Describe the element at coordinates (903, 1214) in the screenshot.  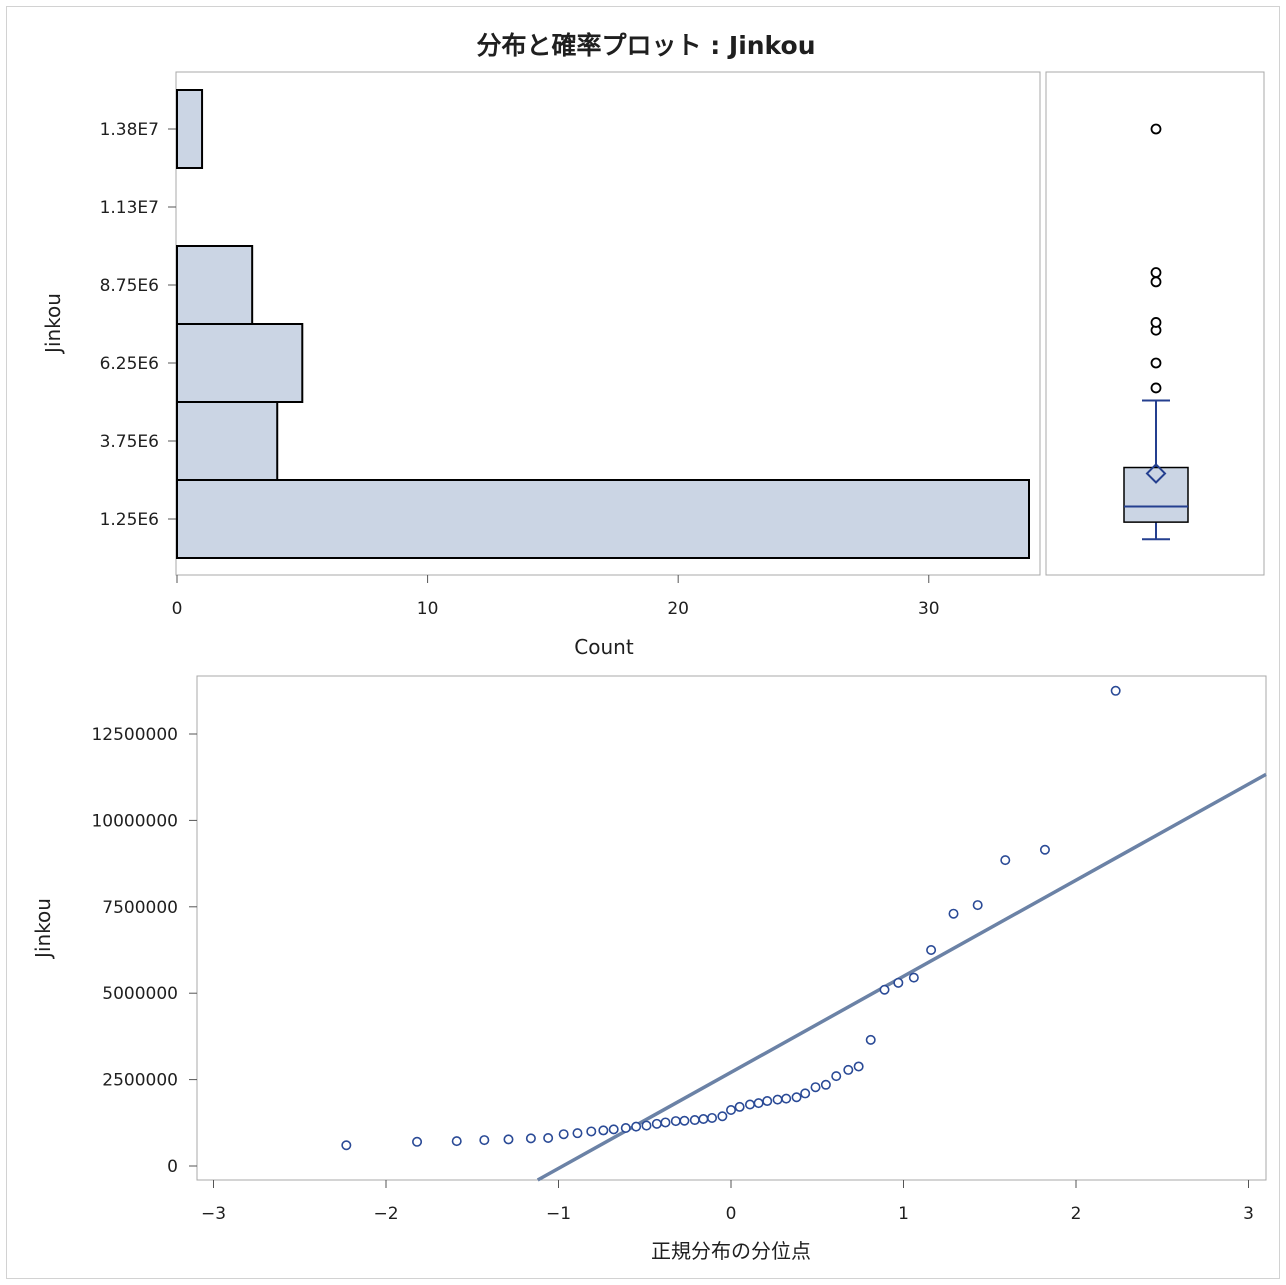
I see `probability-x-tick-label: 1` at that location.